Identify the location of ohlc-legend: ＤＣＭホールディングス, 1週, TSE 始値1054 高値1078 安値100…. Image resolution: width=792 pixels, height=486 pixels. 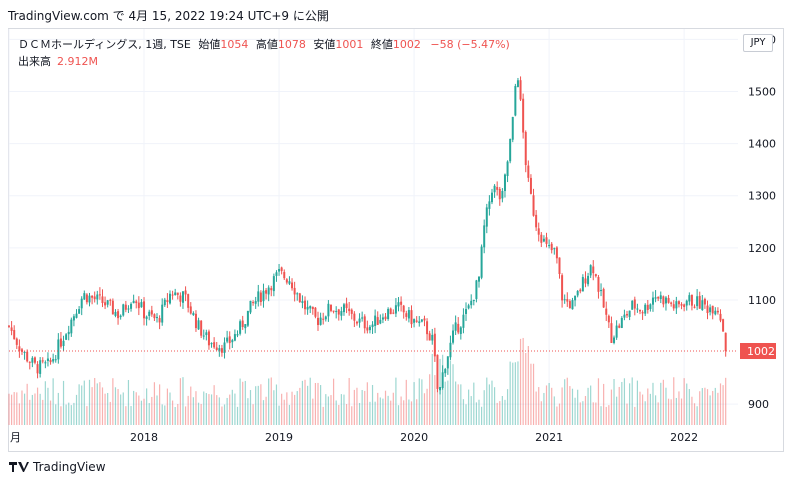
(264, 44).